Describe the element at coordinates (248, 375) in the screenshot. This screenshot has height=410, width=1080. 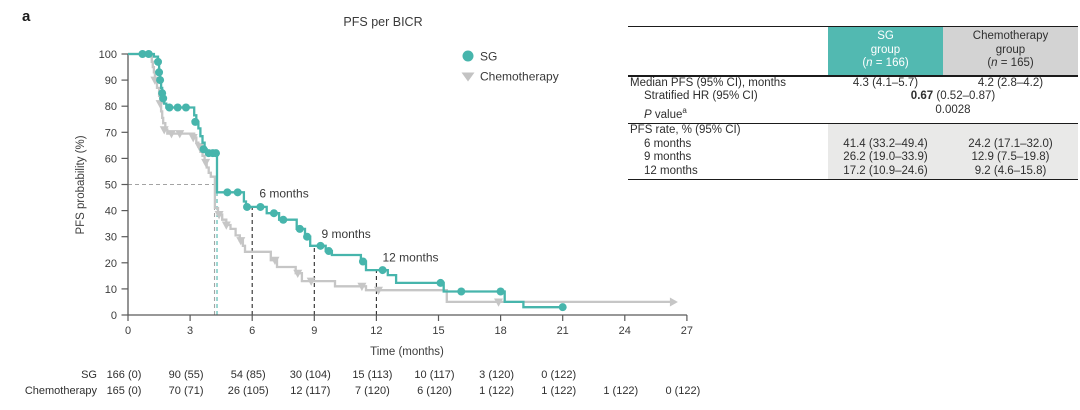
I see `risk-count: 54 (85)` at that location.